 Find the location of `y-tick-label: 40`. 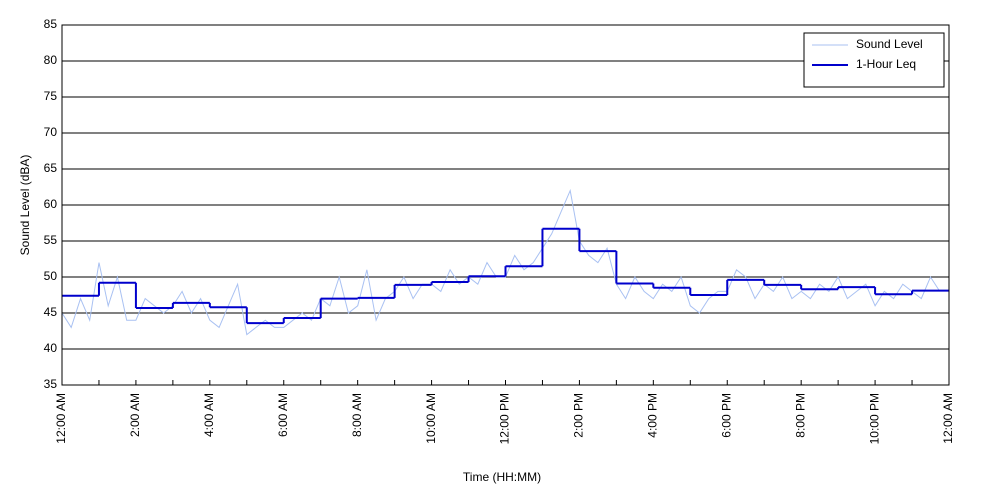

y-tick-label: 40 is located at coordinates (51, 348).